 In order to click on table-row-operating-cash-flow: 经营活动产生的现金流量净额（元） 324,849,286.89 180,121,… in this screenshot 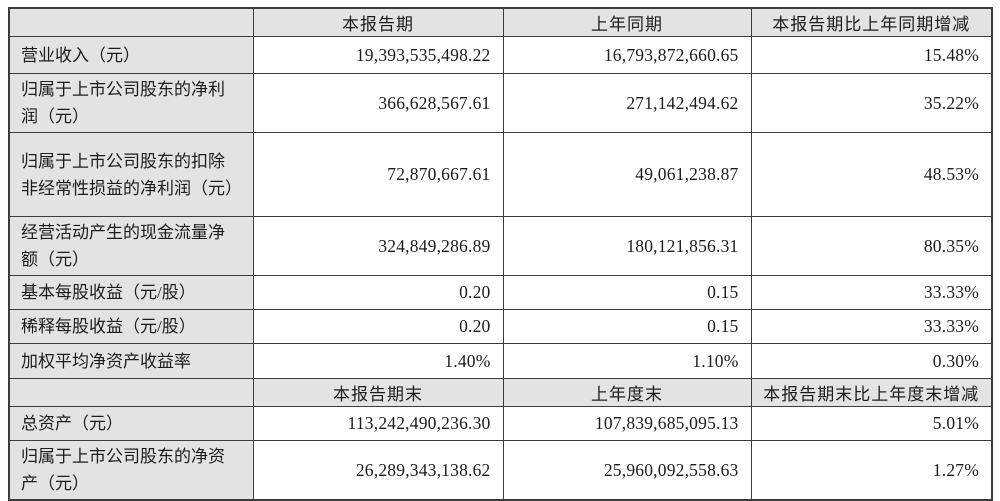, I will do `click(500, 246)`.